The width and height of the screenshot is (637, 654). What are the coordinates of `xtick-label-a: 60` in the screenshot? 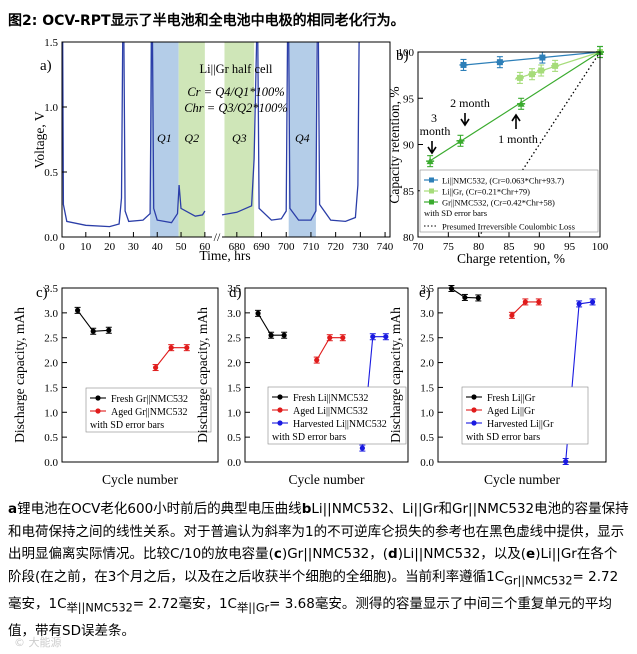 It's located at (205, 247).